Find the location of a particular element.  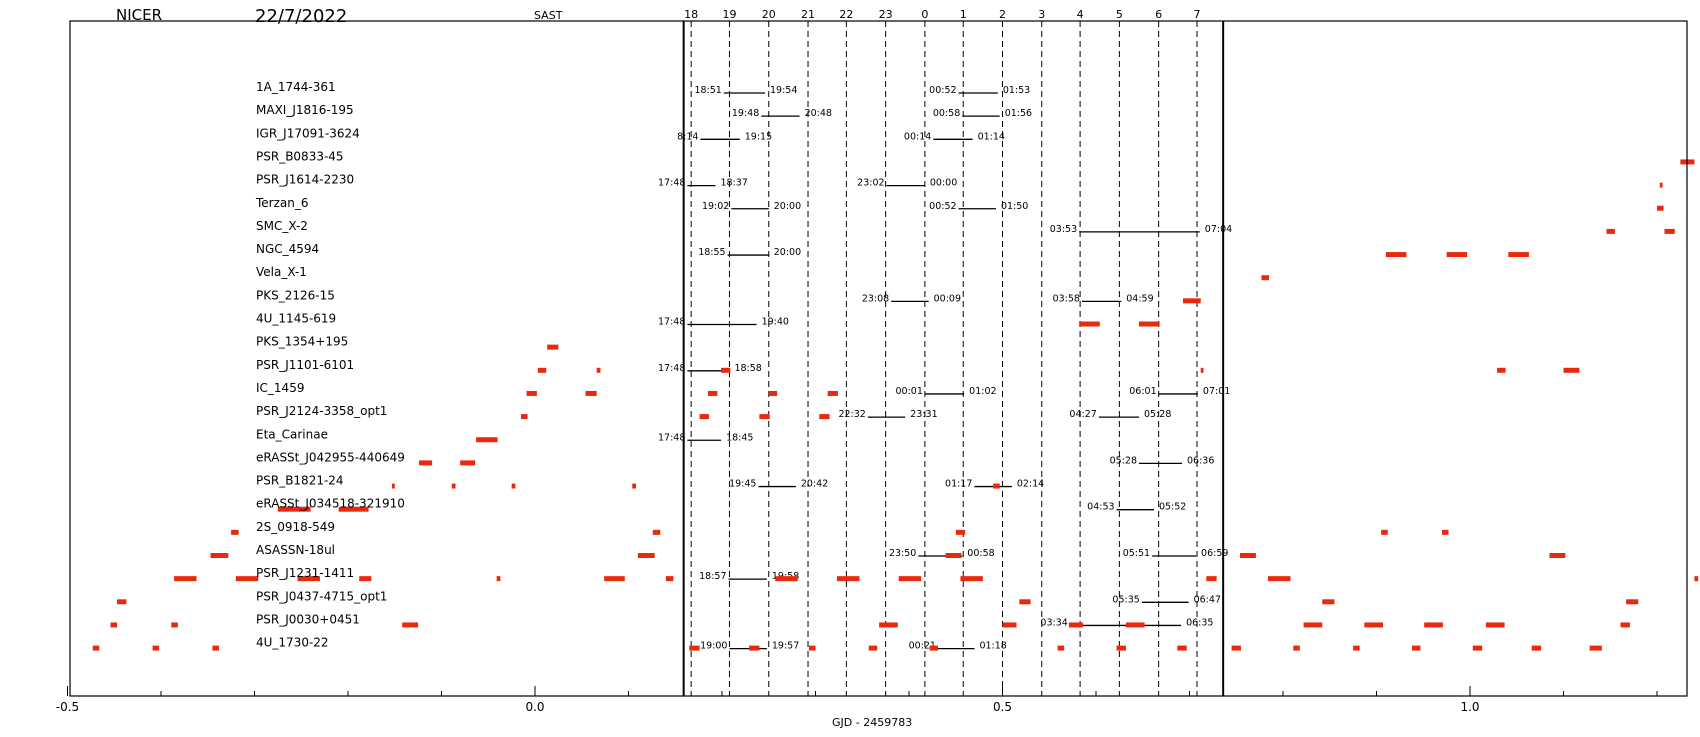

window-start-time: 23:50 is located at coordinates (902, 553).